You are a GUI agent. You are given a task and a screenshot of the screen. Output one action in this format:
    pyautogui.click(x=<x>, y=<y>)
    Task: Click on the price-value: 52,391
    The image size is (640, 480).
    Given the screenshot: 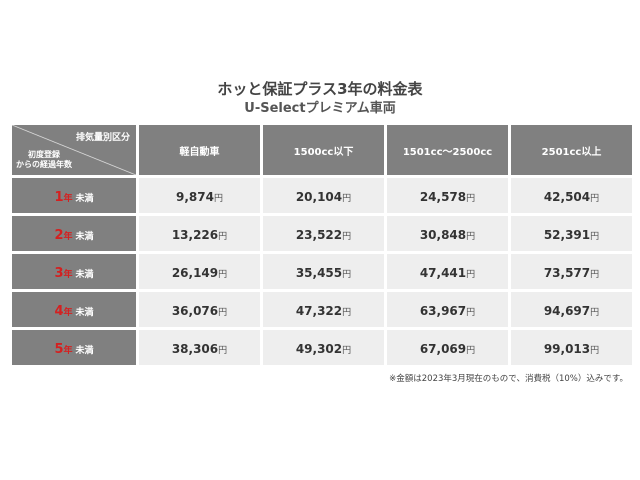 What is the action you would take?
    pyautogui.click(x=567, y=235)
    